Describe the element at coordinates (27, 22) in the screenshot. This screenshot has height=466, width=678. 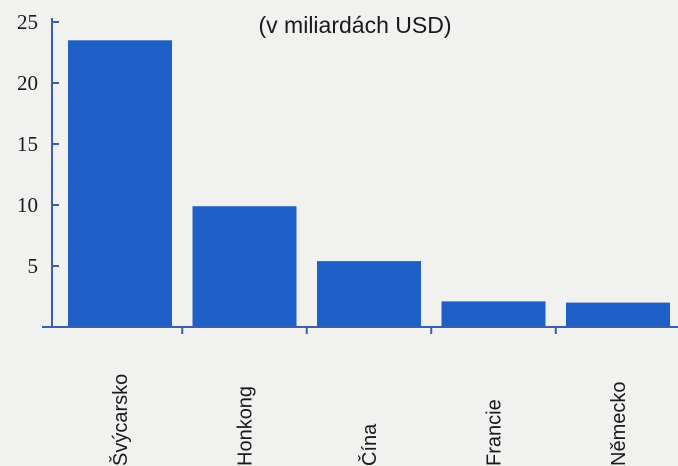
I see `y-tick-label: 25` at that location.